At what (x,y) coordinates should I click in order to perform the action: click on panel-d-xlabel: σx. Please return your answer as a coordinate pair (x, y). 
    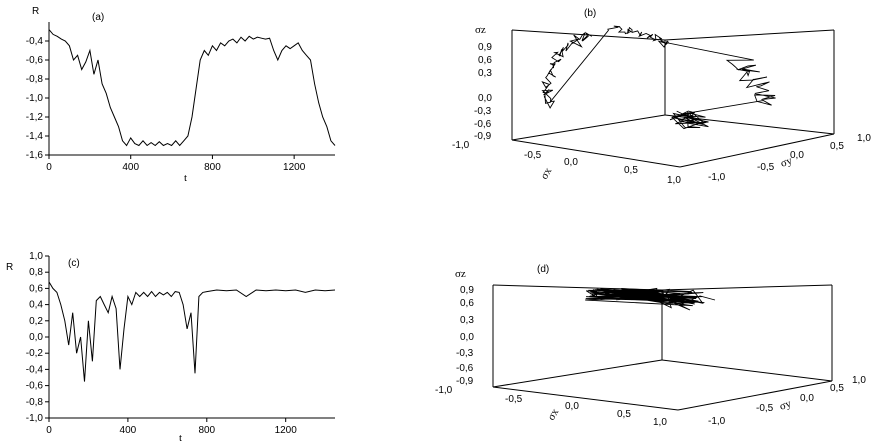
    Looking at the image, I should click on (553, 414).